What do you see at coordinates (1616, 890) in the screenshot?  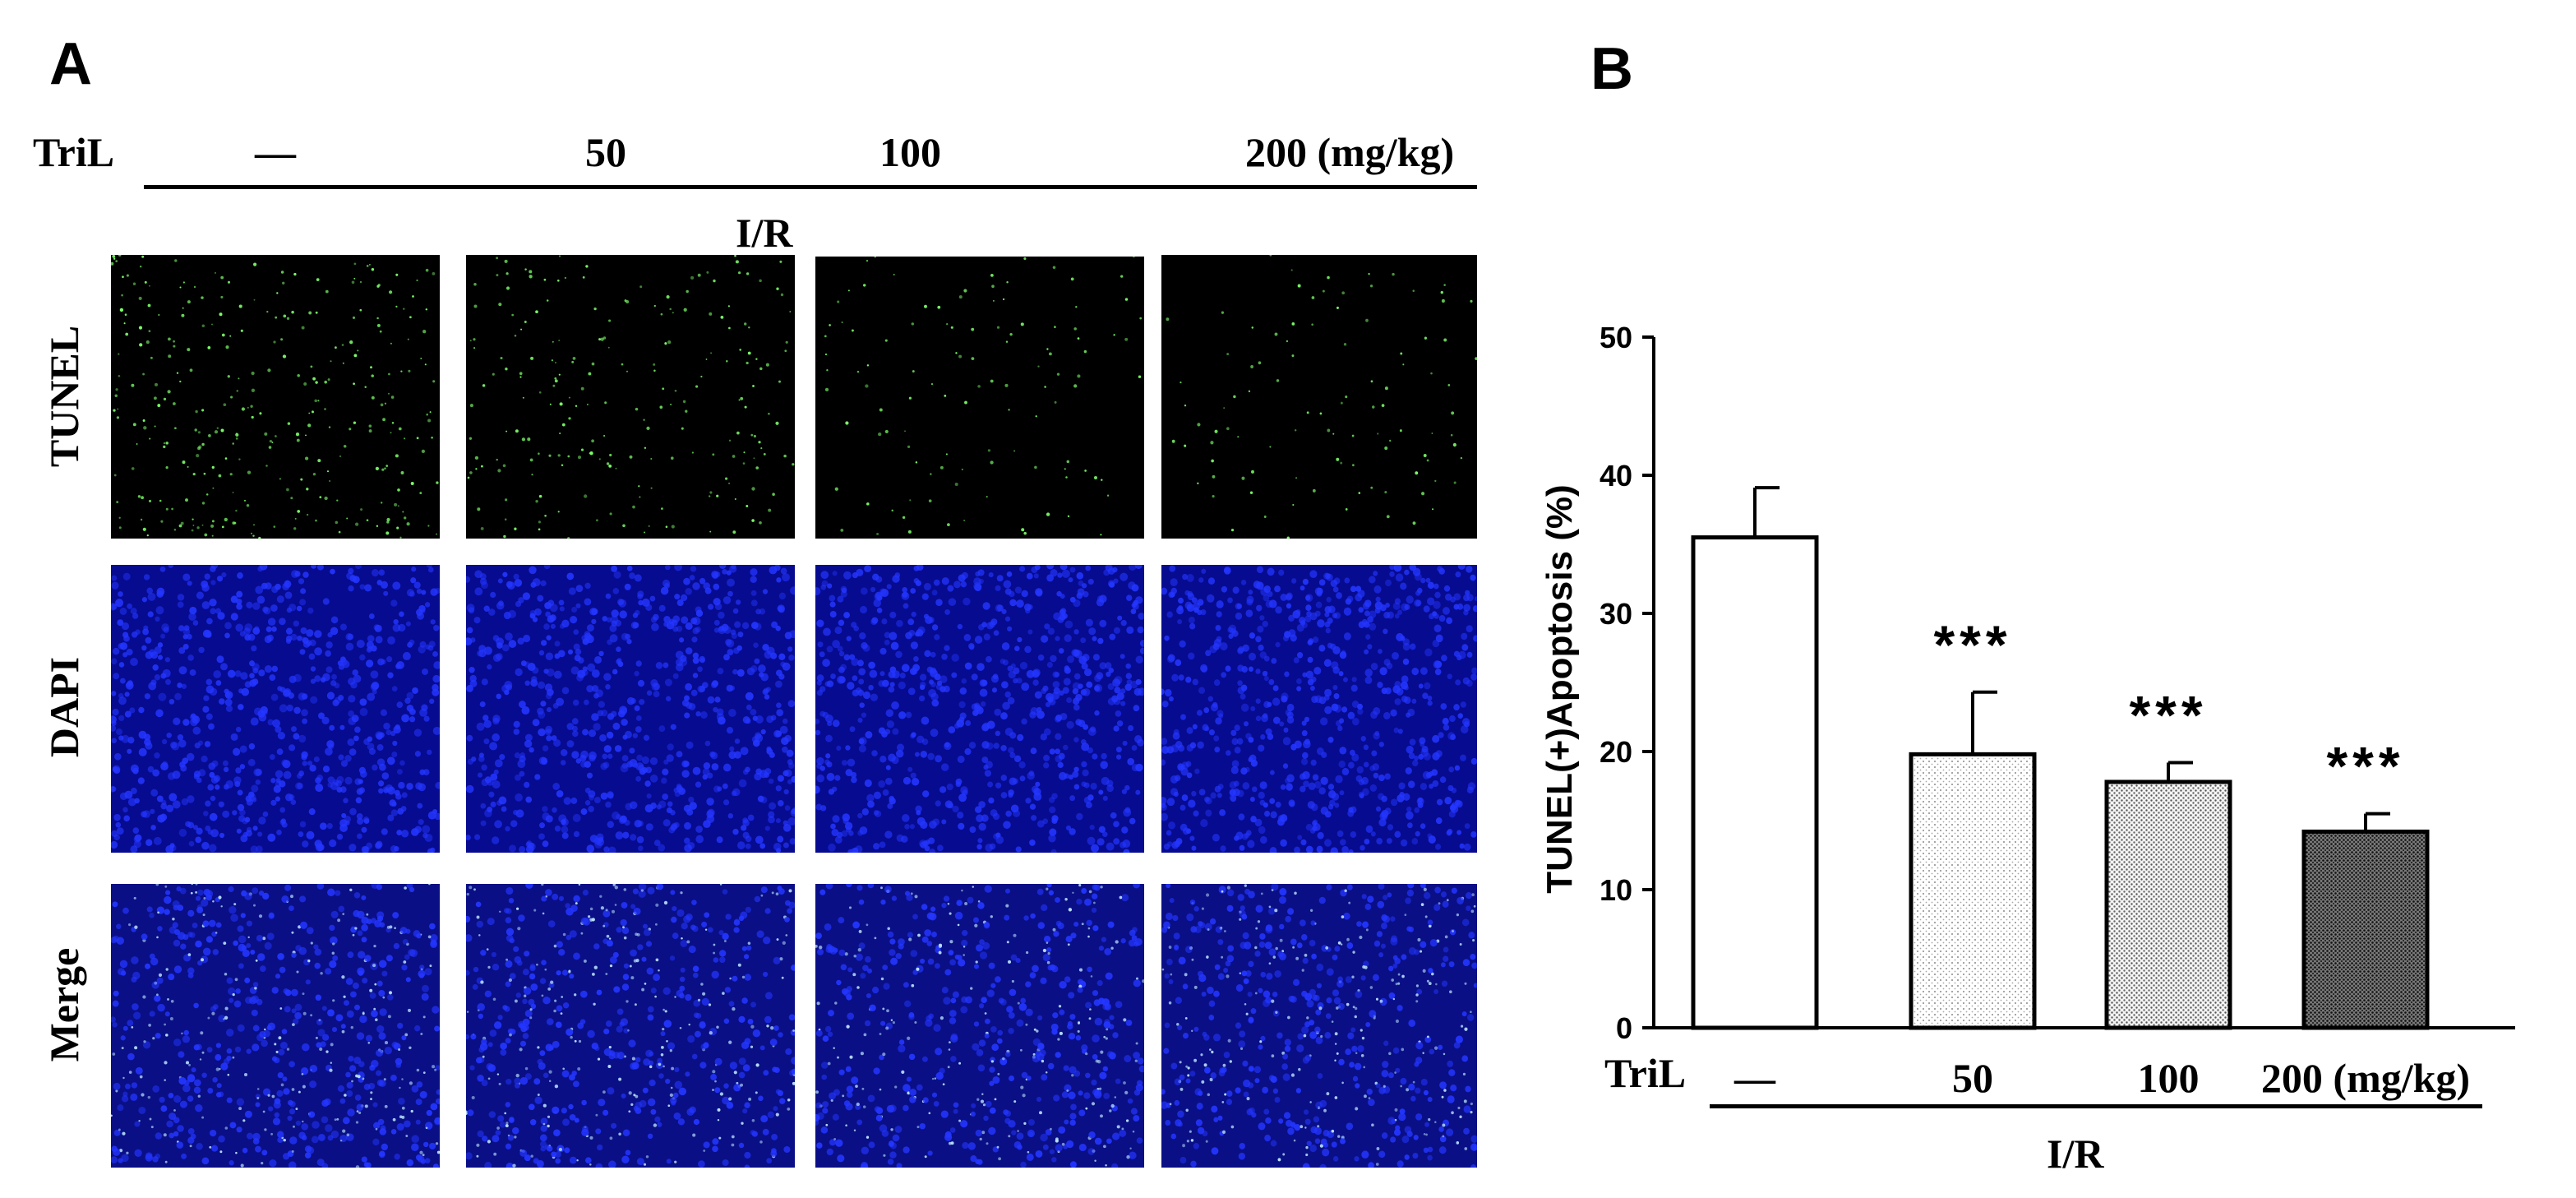 I see `y-tick-label: 10` at bounding box center [1616, 890].